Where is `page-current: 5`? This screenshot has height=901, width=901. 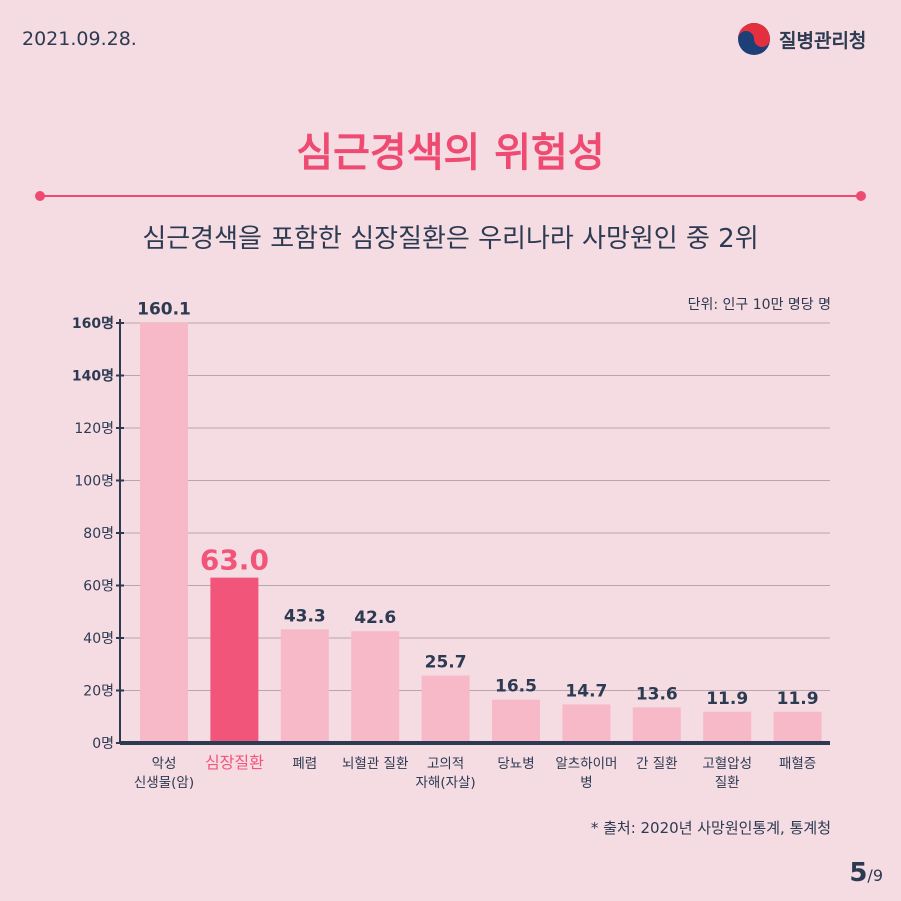
page-current: 5 is located at coordinates (858, 873).